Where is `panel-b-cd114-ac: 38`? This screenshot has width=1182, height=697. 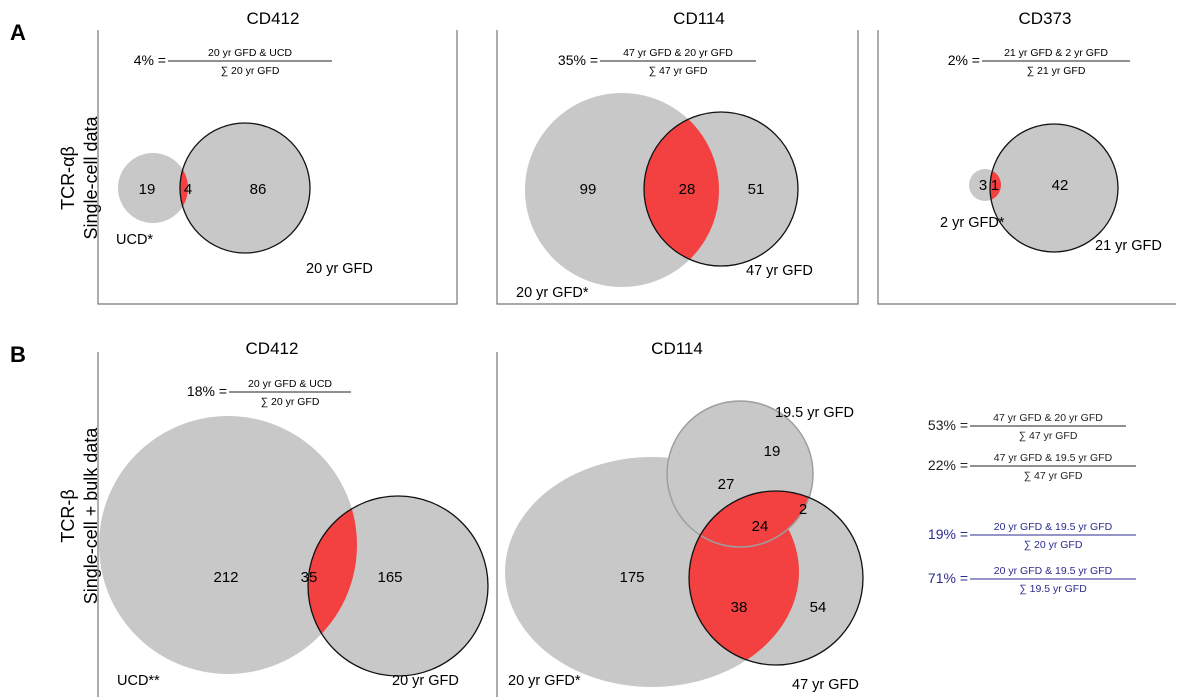
panel-b-cd114-ac: 38 is located at coordinates (739, 607).